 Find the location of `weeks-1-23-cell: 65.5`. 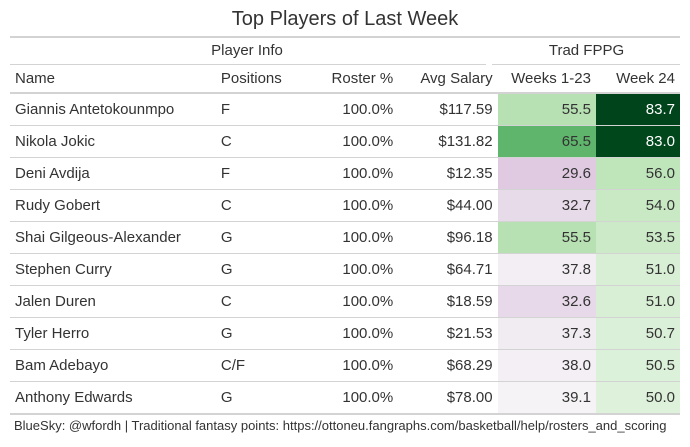

weeks-1-23-cell: 65.5 is located at coordinates (546, 141).